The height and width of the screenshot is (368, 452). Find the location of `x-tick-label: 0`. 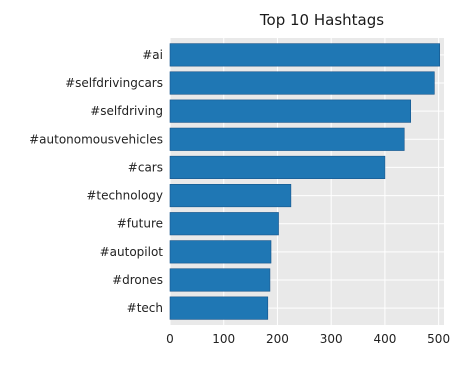

x-tick-label: 0 is located at coordinates (170, 339).